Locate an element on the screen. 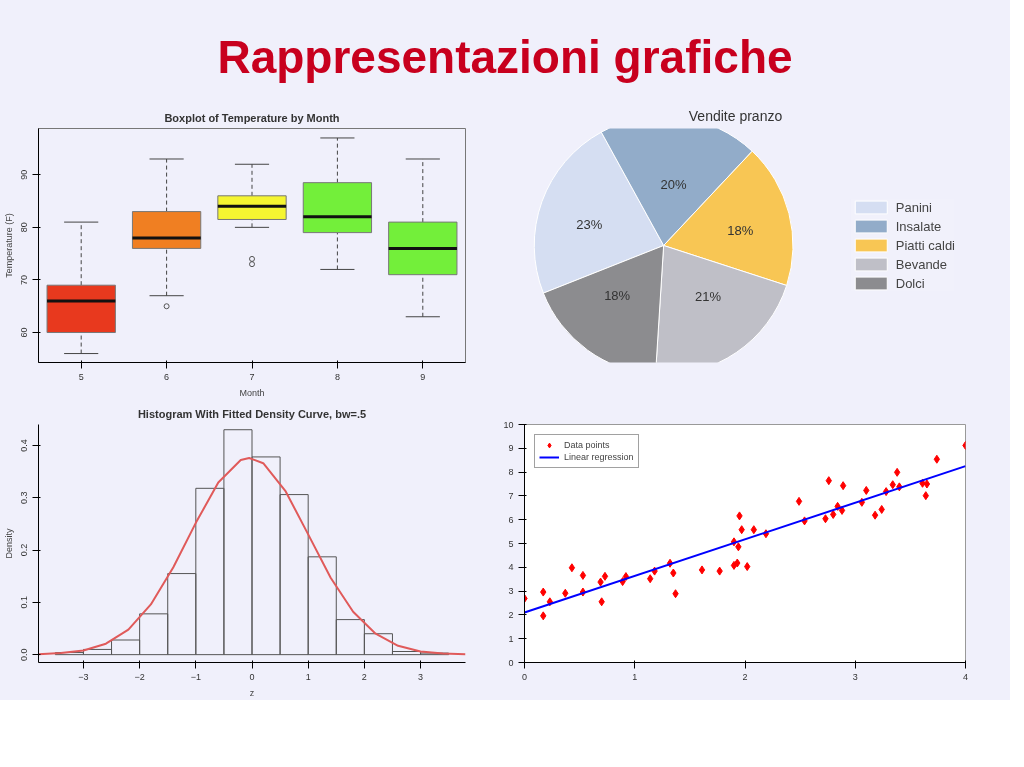 The image size is (1024, 767). data-label: 23% is located at coordinates (589, 225).